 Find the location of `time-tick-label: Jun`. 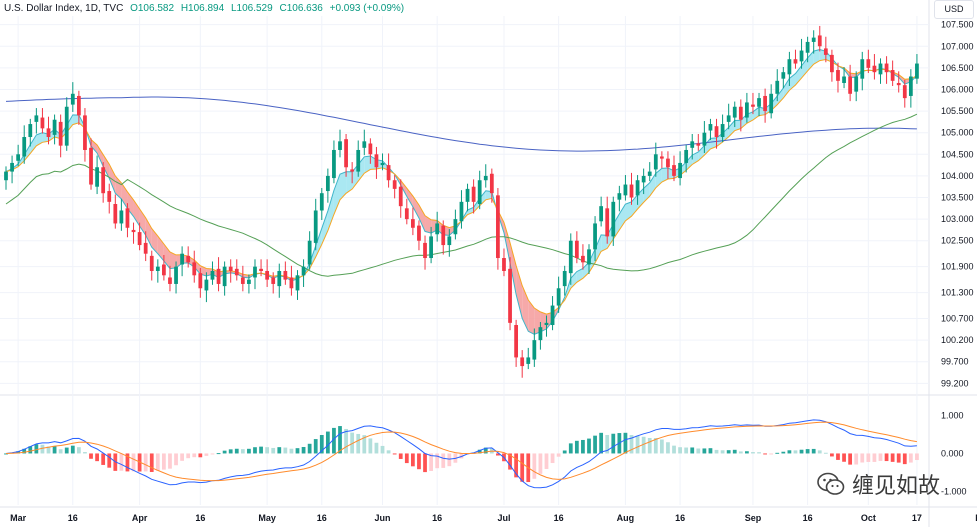

time-tick-label: Jun is located at coordinates (383, 518).